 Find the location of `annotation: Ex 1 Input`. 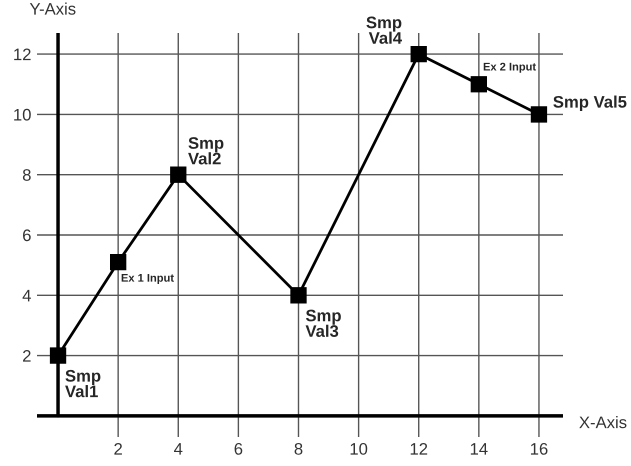

annotation: Ex 1 Input is located at coordinates (148, 279).